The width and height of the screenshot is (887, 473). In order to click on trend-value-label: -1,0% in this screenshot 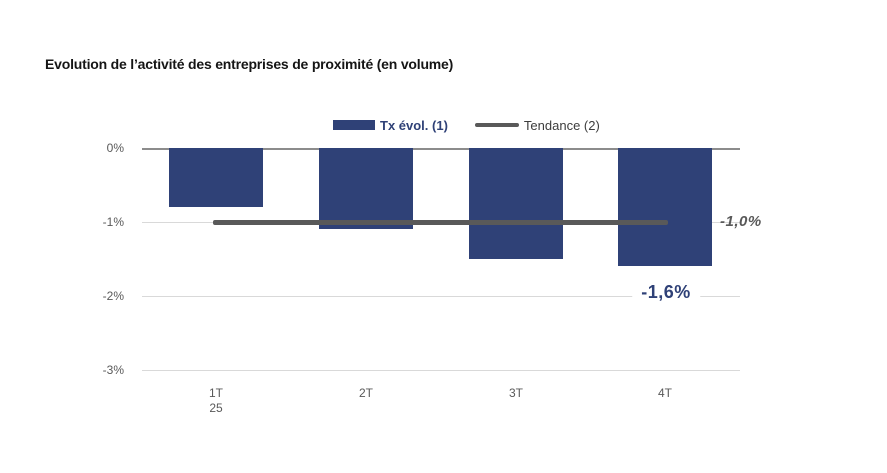, I will do `click(741, 221)`.